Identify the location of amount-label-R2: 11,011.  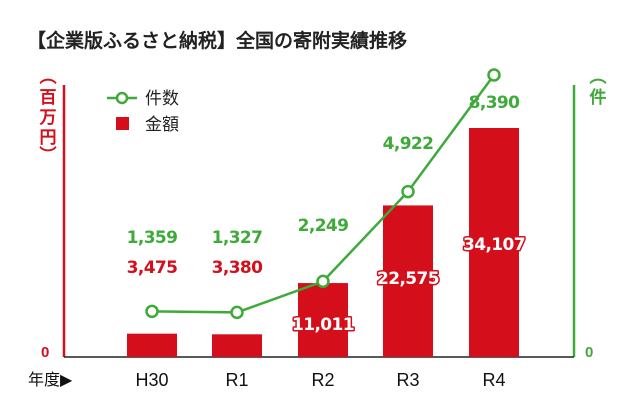
(323, 325).